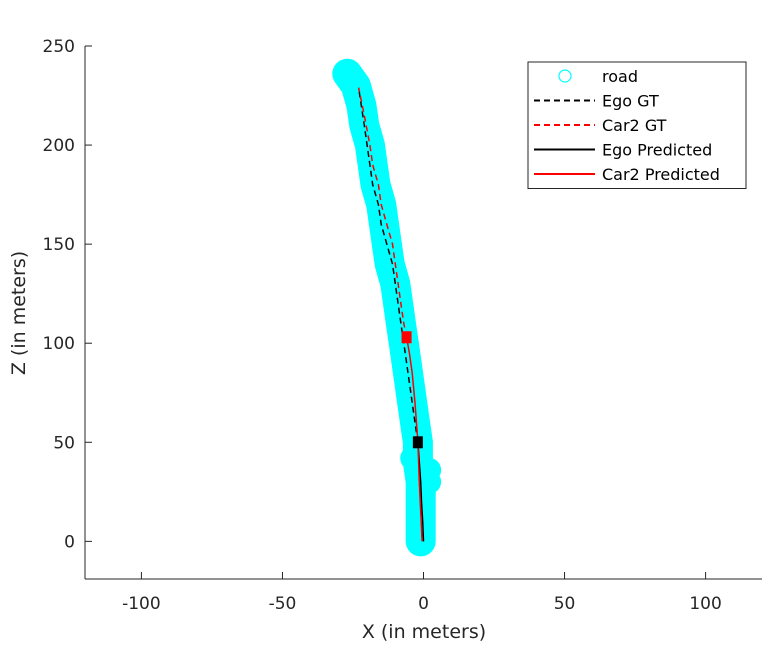 Image resolution: width=773 pixels, height=653 pixels. Describe the element at coordinates (141, 604) in the screenshot. I see `x-tick-label: -100` at that location.